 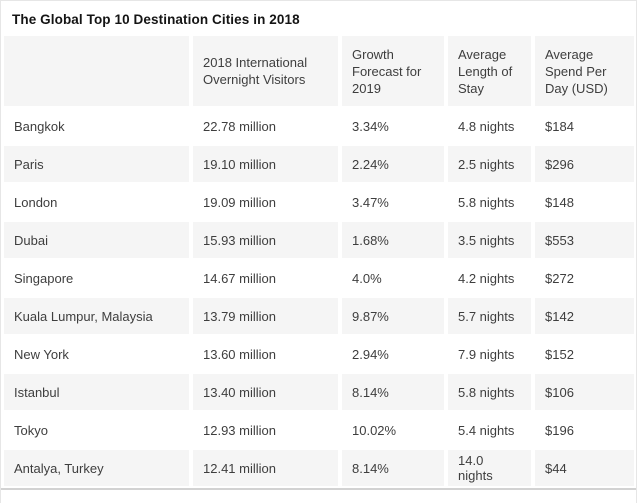 What do you see at coordinates (584, 241) in the screenshot?
I see `cell-spend: $553` at bounding box center [584, 241].